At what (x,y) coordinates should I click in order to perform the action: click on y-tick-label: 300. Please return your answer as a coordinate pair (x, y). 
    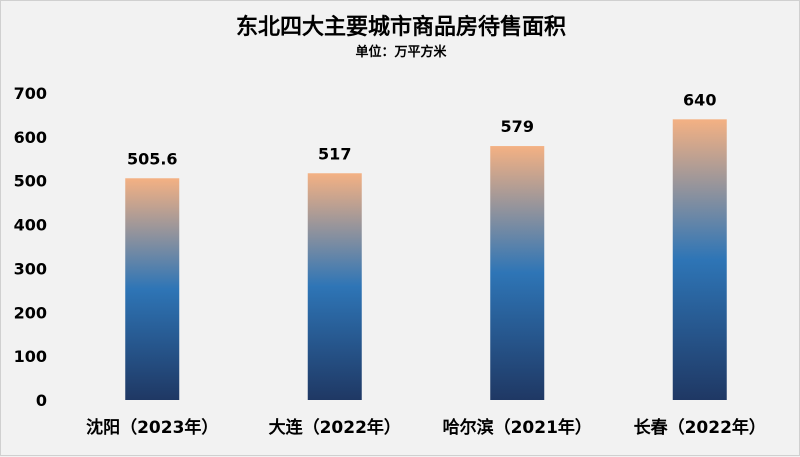
    Looking at the image, I should click on (30, 268).